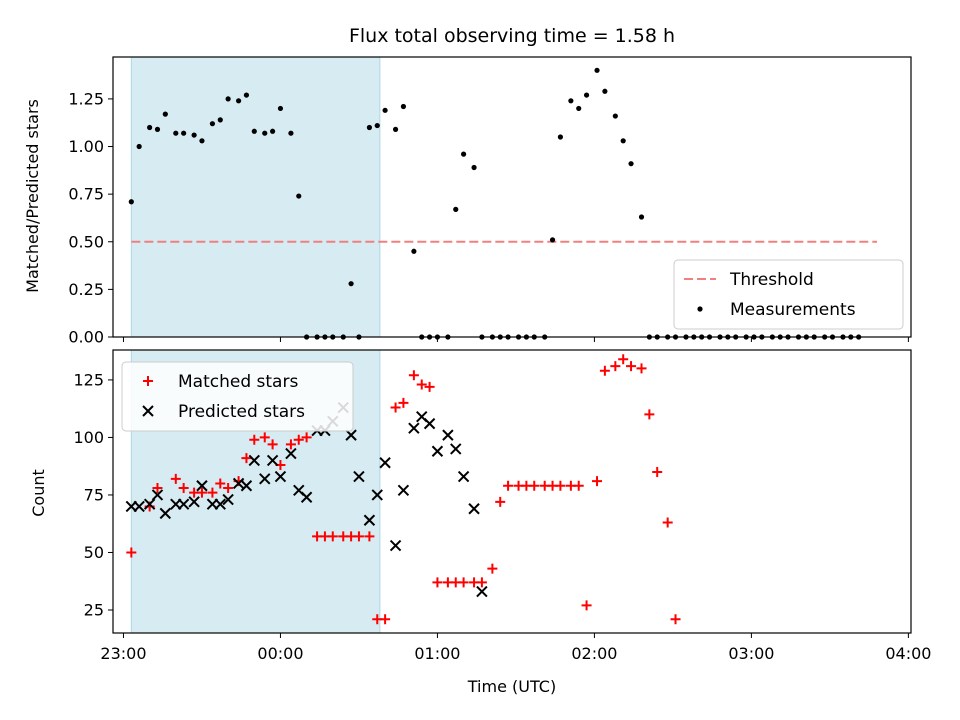 Image resolution: width=960 pixels, height=720 pixels. Describe the element at coordinates (123, 653) in the screenshot. I see `x-tick-label: 23:00` at that location.